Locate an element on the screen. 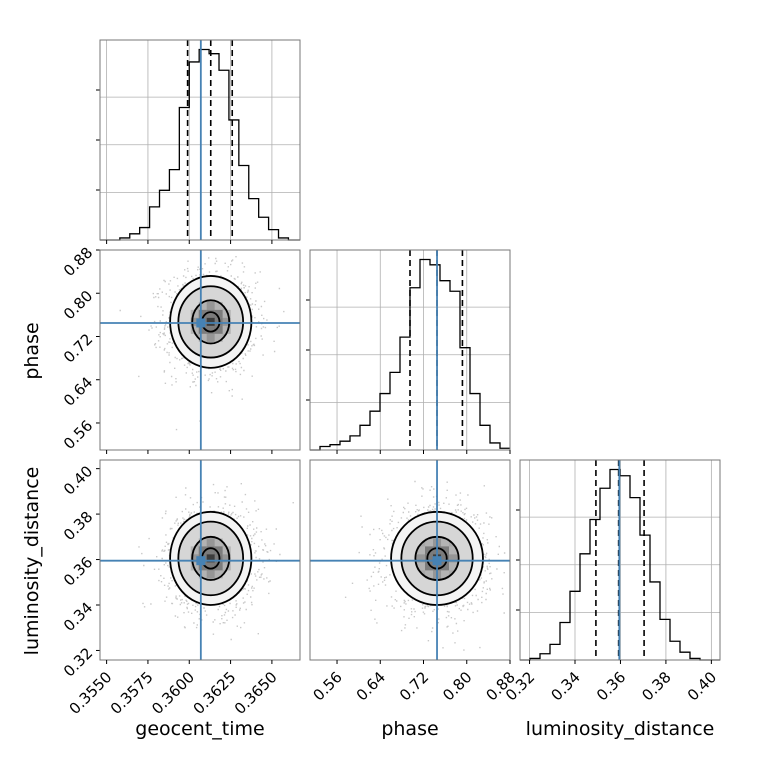  histogram-geocent_time is located at coordinates (200, 144).